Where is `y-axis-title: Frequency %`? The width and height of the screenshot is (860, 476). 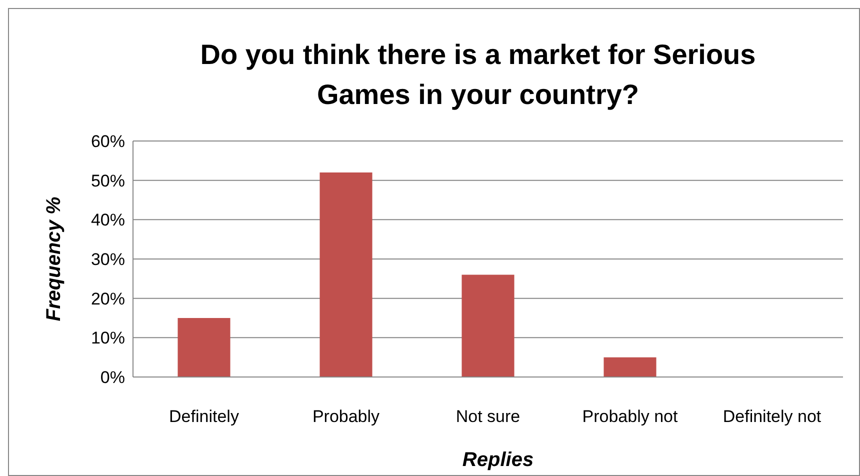 y-axis-title: Frequency % is located at coordinates (54, 259).